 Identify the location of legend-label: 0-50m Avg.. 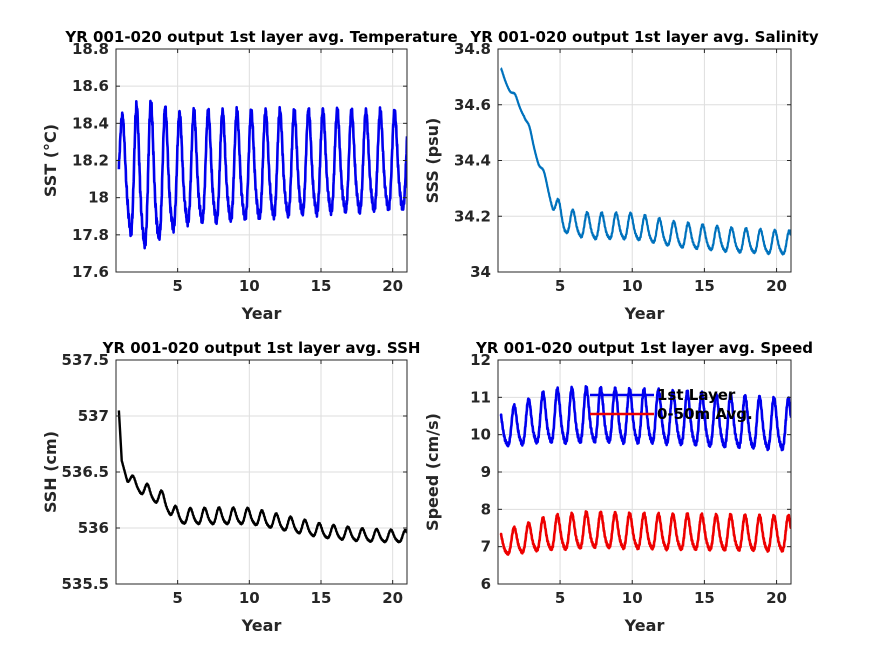
(705, 414).